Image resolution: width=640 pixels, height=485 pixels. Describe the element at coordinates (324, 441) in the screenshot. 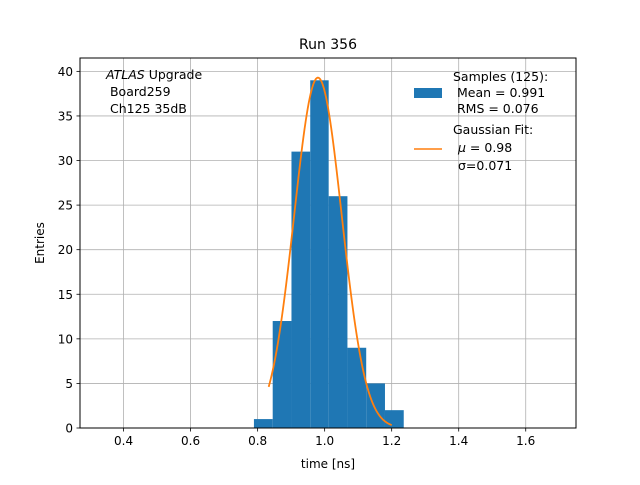

I see `x-tick-label: 1.0` at that location.